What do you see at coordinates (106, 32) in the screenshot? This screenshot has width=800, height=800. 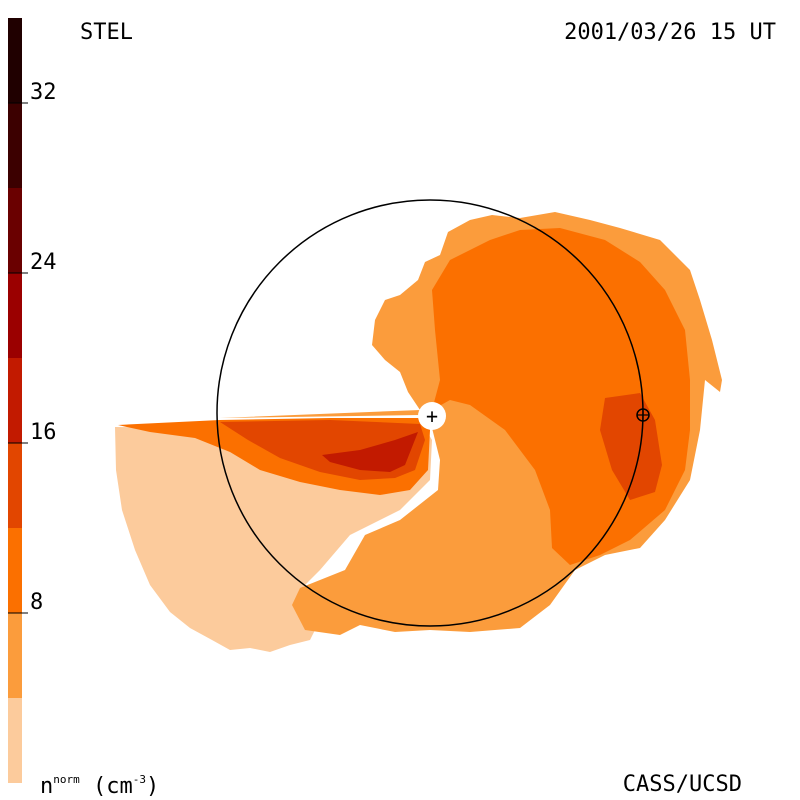 I see `station-label: STEL` at bounding box center [106, 32].